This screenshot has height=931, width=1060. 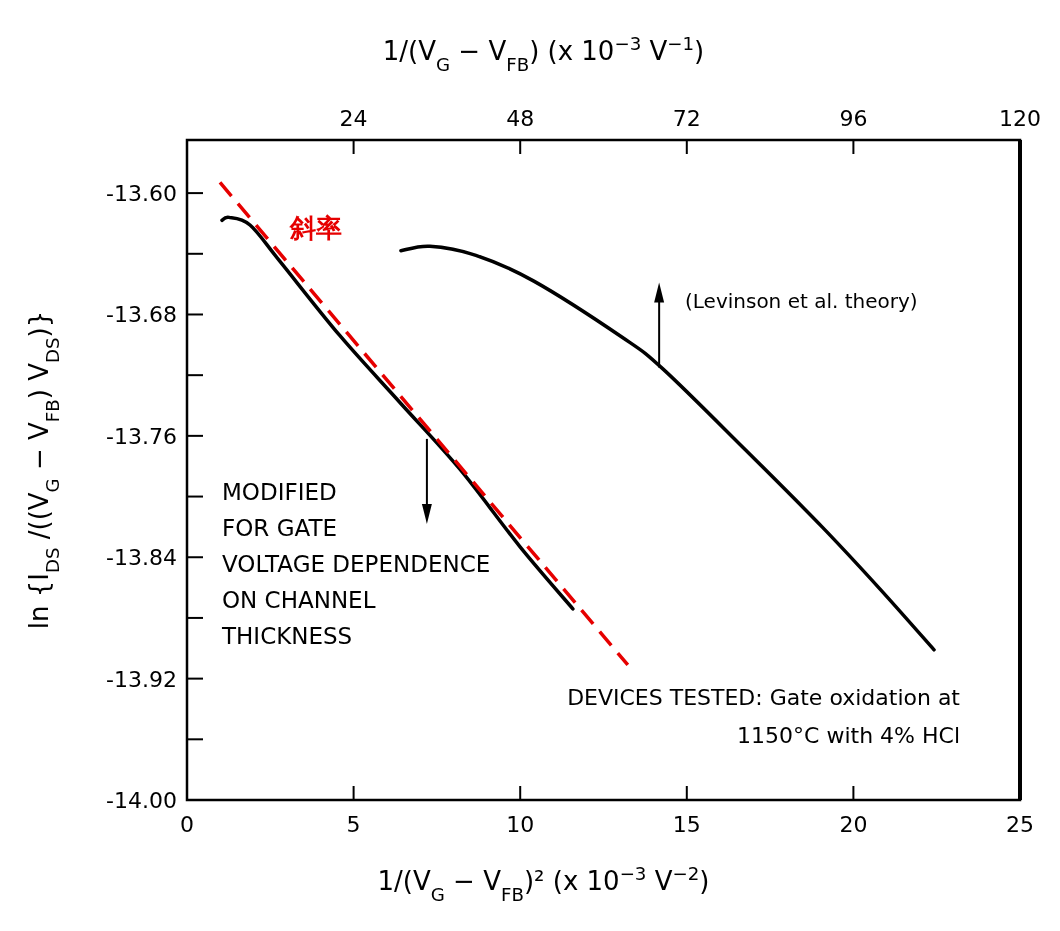 I want to click on x-tick-label: 20, so click(x=853, y=824).